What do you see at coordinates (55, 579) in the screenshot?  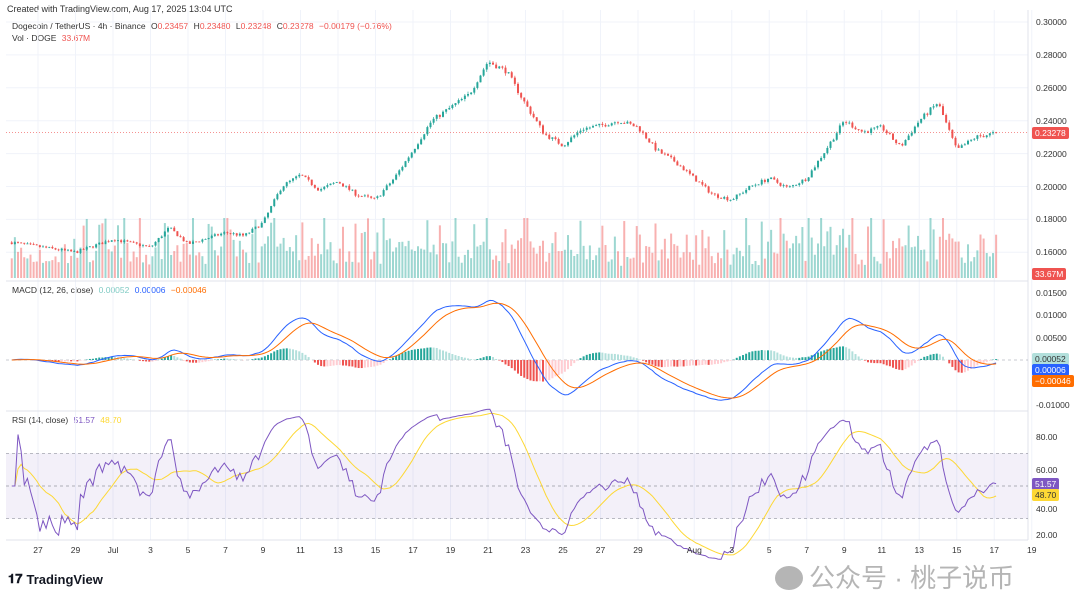 I see `tradingview-logo: 𝟏𝟕 TradingView` at bounding box center [55, 579].